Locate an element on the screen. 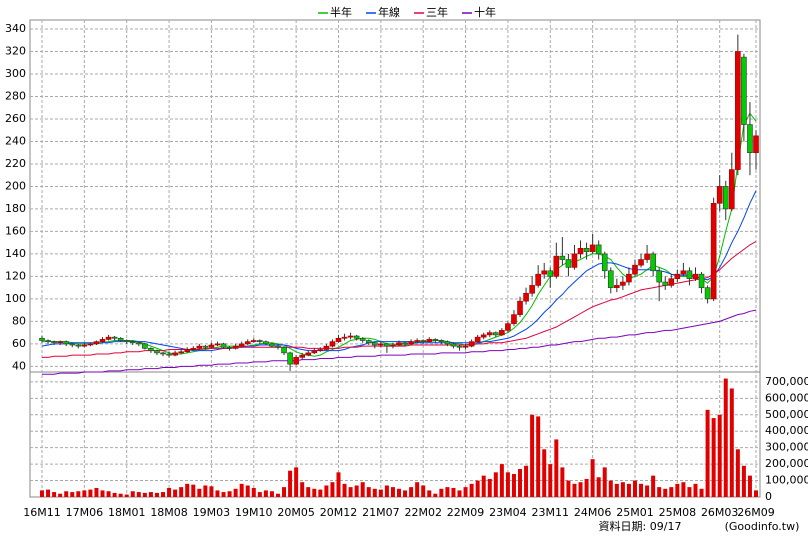  x-tick-label: 25M01 is located at coordinates (635, 512).